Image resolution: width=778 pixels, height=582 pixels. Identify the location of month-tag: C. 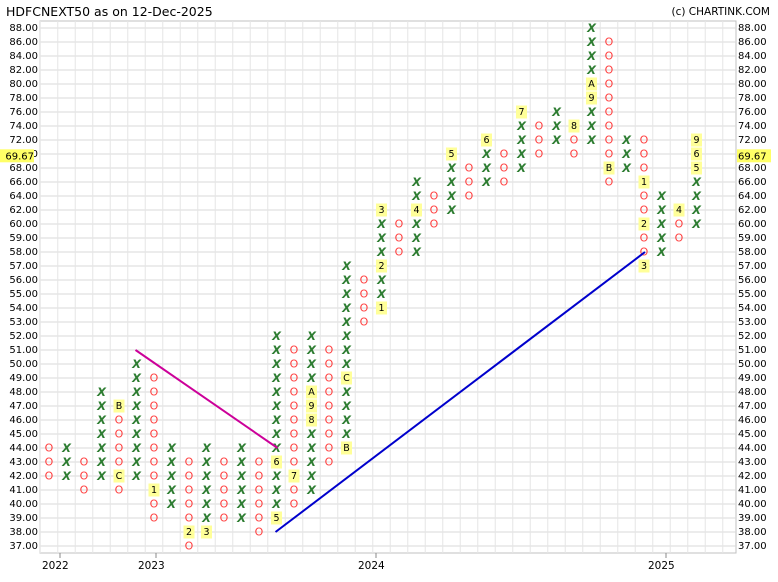
(346, 378).